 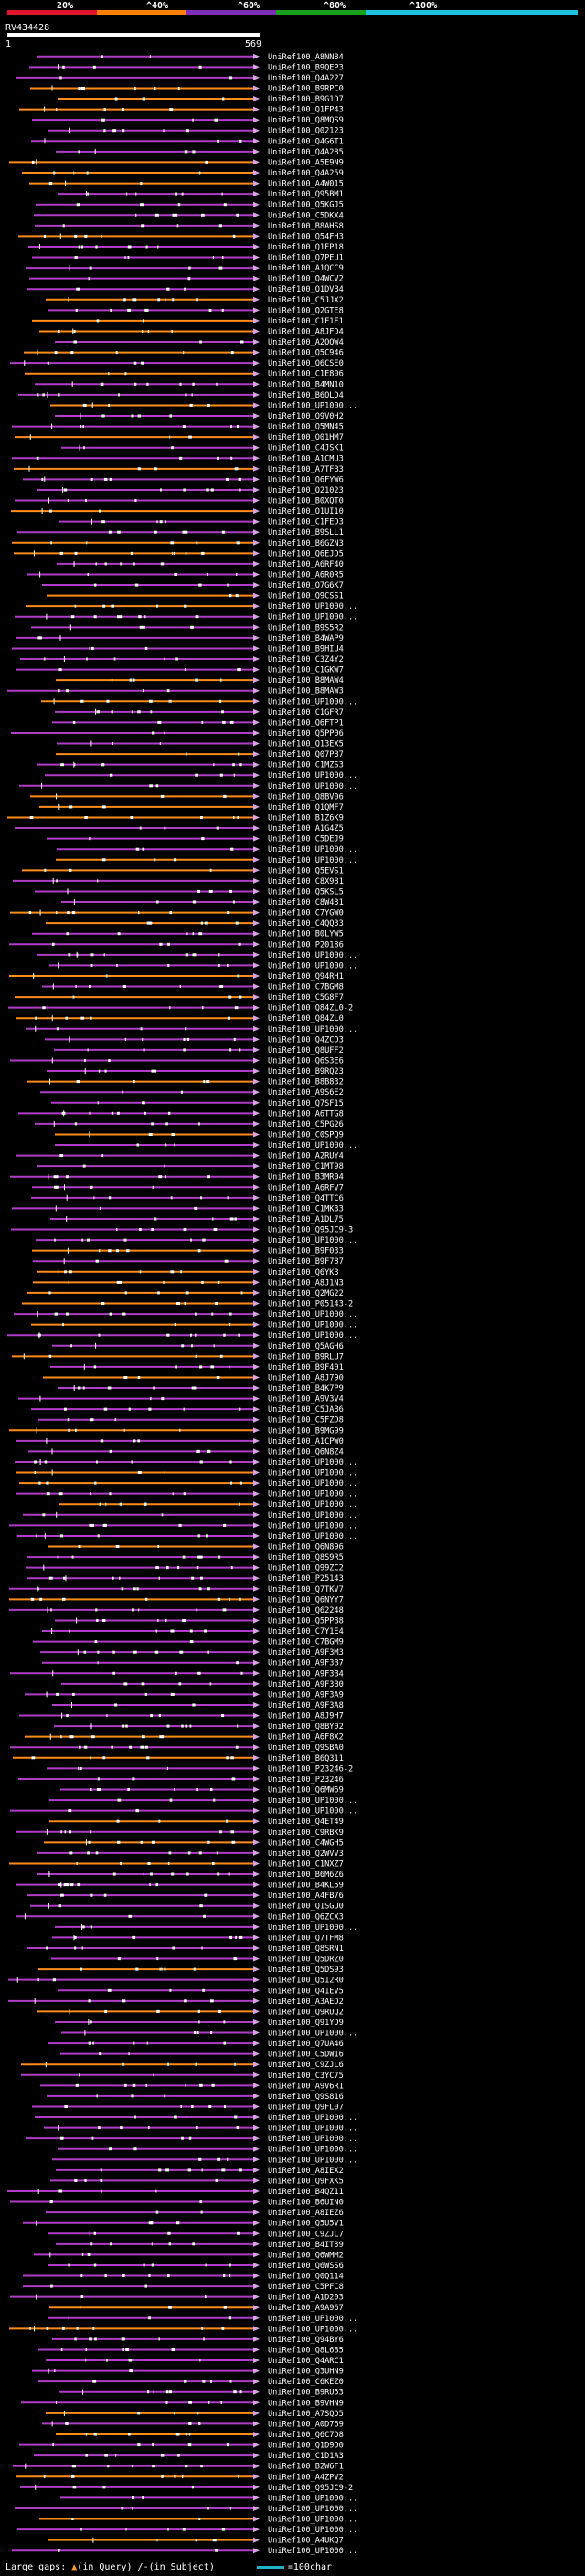 What do you see at coordinates (306, 300) in the screenshot?
I see `subject-label: UniRef100_C5JJX2` at bounding box center [306, 300].